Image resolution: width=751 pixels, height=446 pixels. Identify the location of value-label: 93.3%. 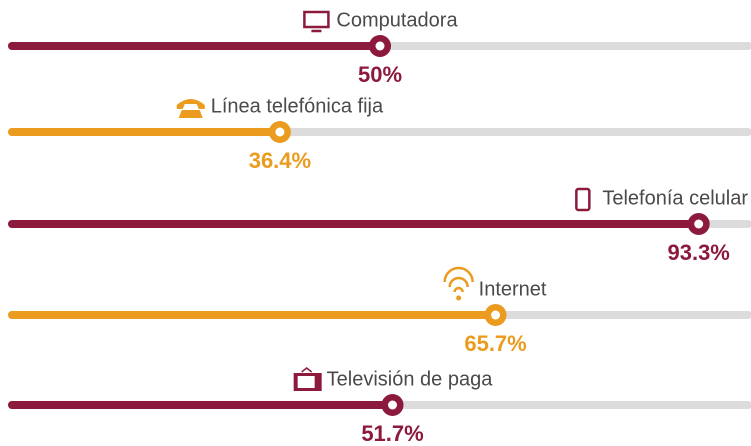
(698, 252).